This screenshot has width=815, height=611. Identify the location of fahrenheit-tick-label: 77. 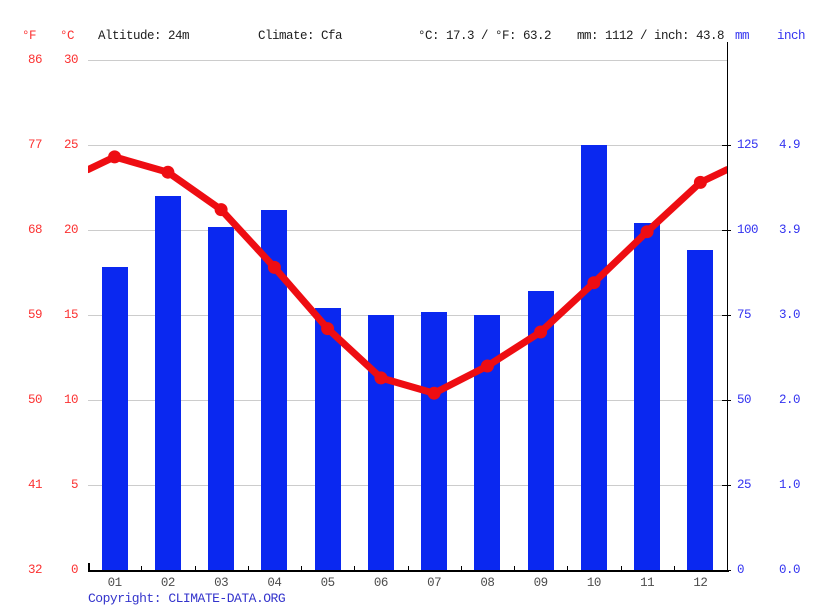
(35, 145).